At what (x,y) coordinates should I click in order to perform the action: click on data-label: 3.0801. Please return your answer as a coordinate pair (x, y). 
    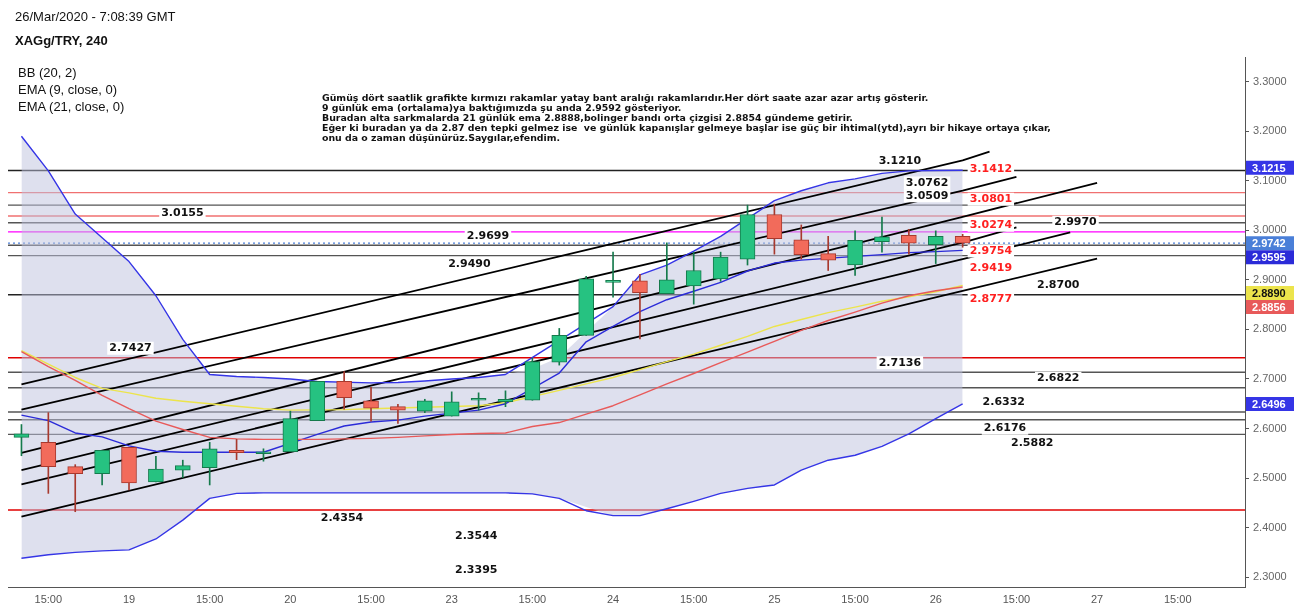
    Looking at the image, I should click on (991, 199).